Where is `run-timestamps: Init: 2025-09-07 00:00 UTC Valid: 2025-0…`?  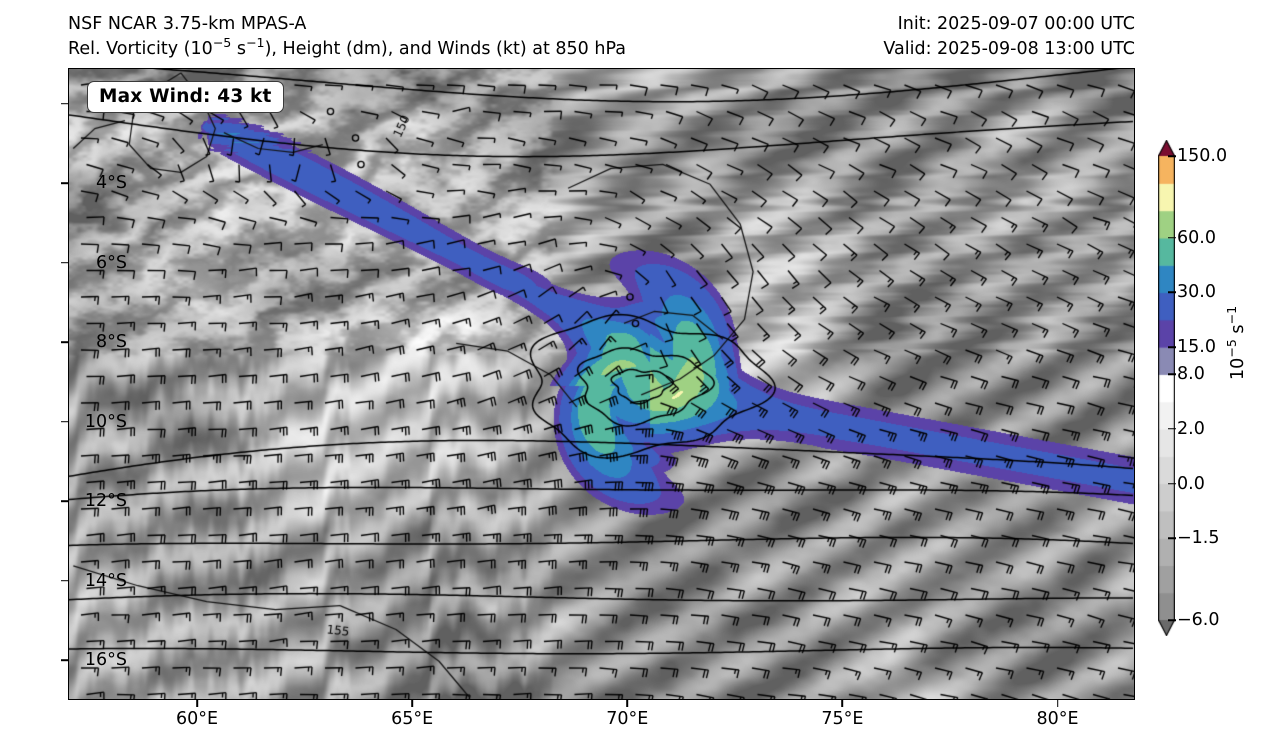
run-timestamps: Init: 2025-09-07 00:00 UTC Valid: 2025-0… is located at coordinates (1009, 37).